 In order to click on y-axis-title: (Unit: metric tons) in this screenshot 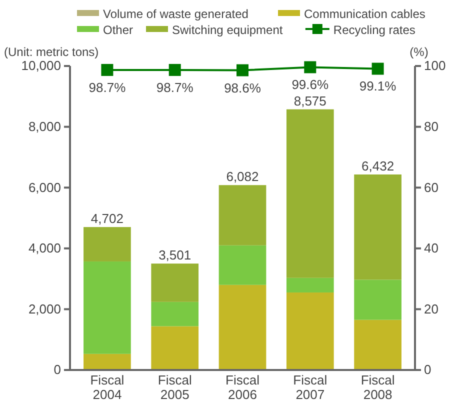, I will do `click(51, 52)`.